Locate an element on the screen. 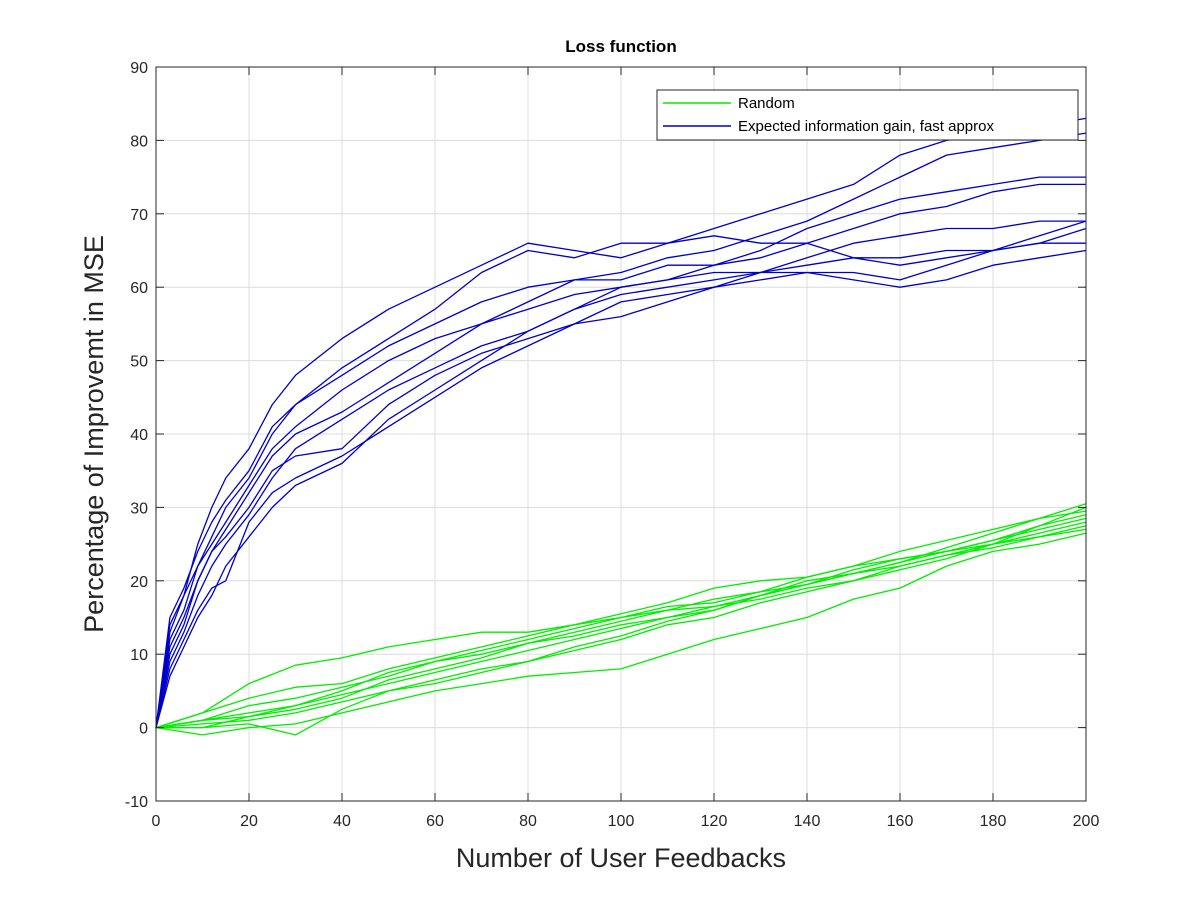  x-tick-label: 0 is located at coordinates (156, 821).